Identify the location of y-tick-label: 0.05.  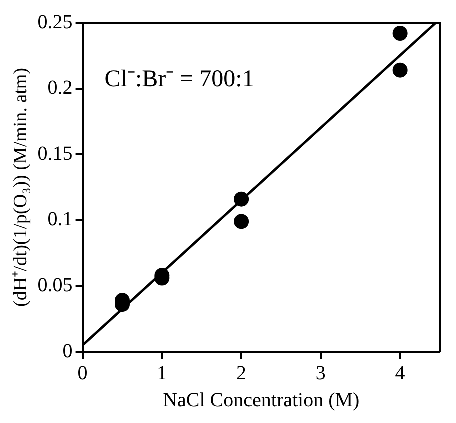
(55, 285).